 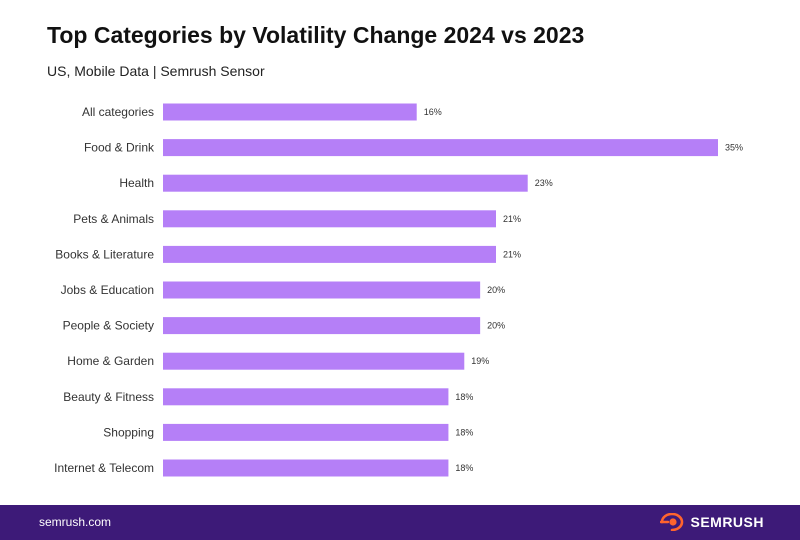 I want to click on category-label: Beauty & Fitness, so click(x=108, y=397).